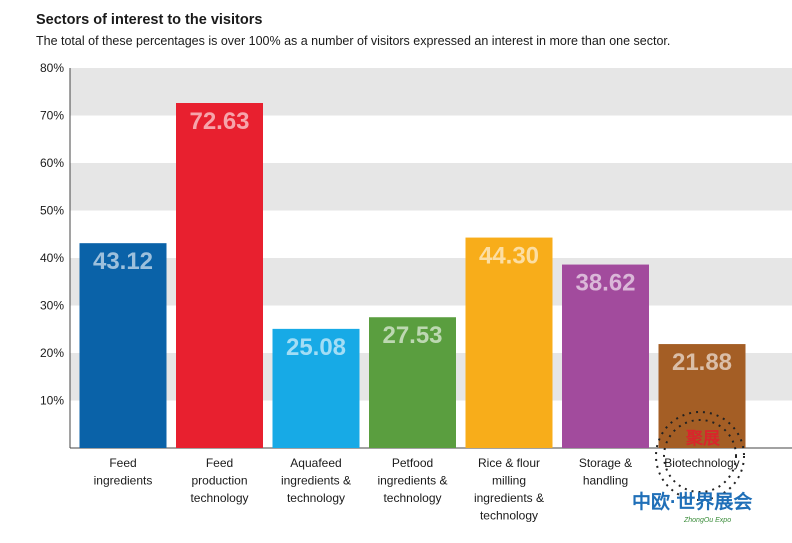 The width and height of the screenshot is (792, 543). I want to click on x-category-label: Aquafeed ingredients & technology, so click(316, 480).